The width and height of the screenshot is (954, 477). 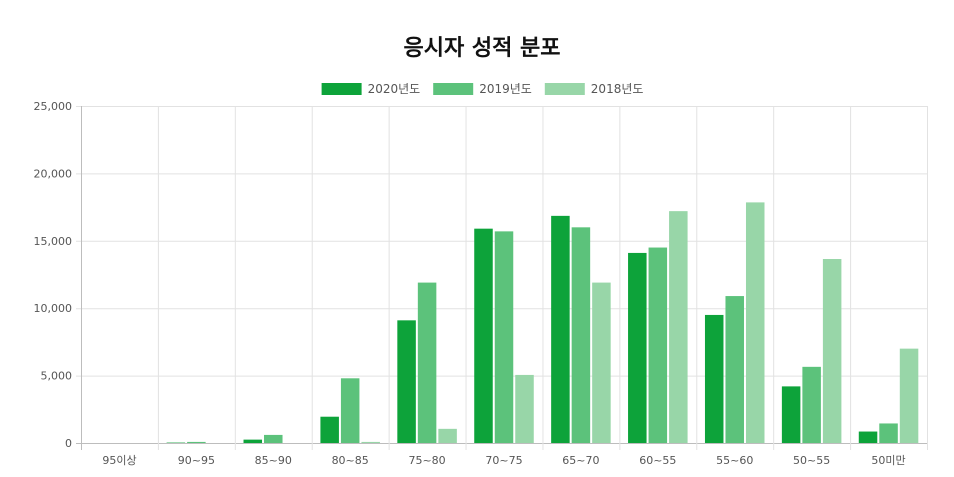 What do you see at coordinates (734, 460) in the screenshot?
I see `x-tick-label: 55~60` at bounding box center [734, 460].